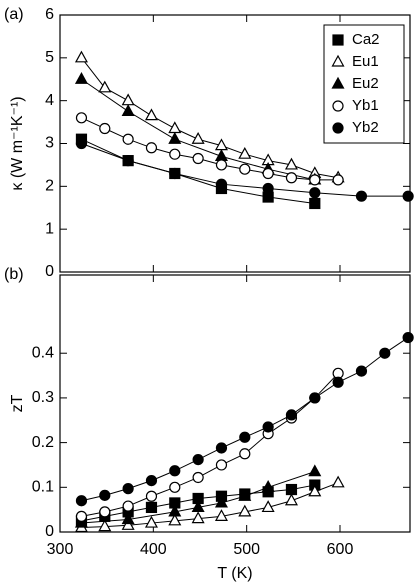 The image size is (415, 587). I want to click on x-tick-label: 400, so click(153, 549).